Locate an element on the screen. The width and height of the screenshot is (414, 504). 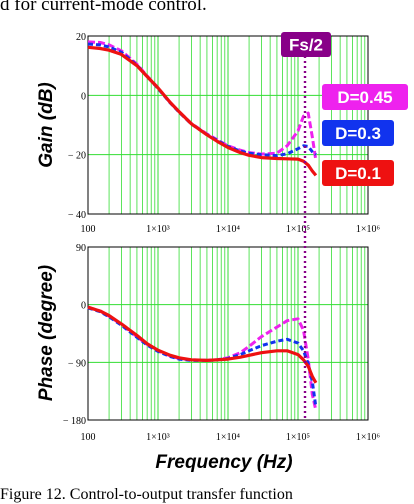
legend-d045-badge-text: D=0.45 is located at coordinates (364, 97).